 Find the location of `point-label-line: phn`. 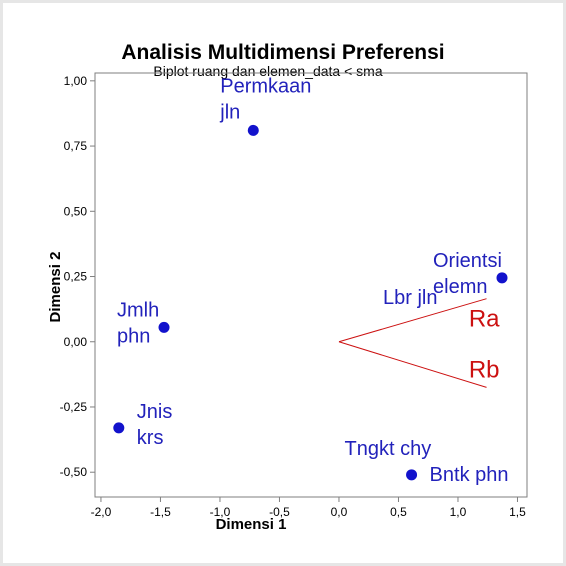

point-label-line: phn is located at coordinates (133, 336).